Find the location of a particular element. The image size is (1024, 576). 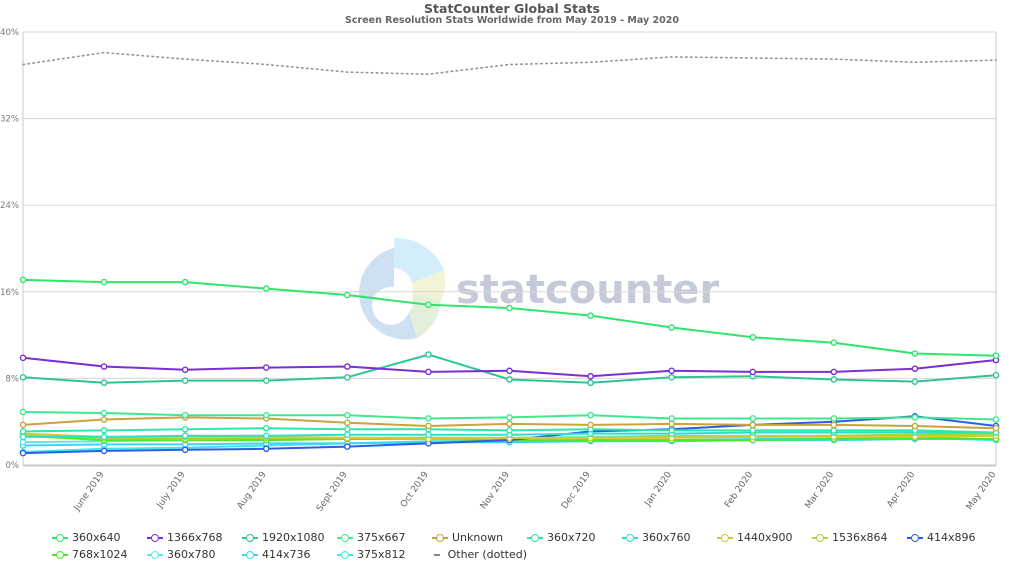

legend-item-unknown: Unknown is located at coordinates (479, 537).